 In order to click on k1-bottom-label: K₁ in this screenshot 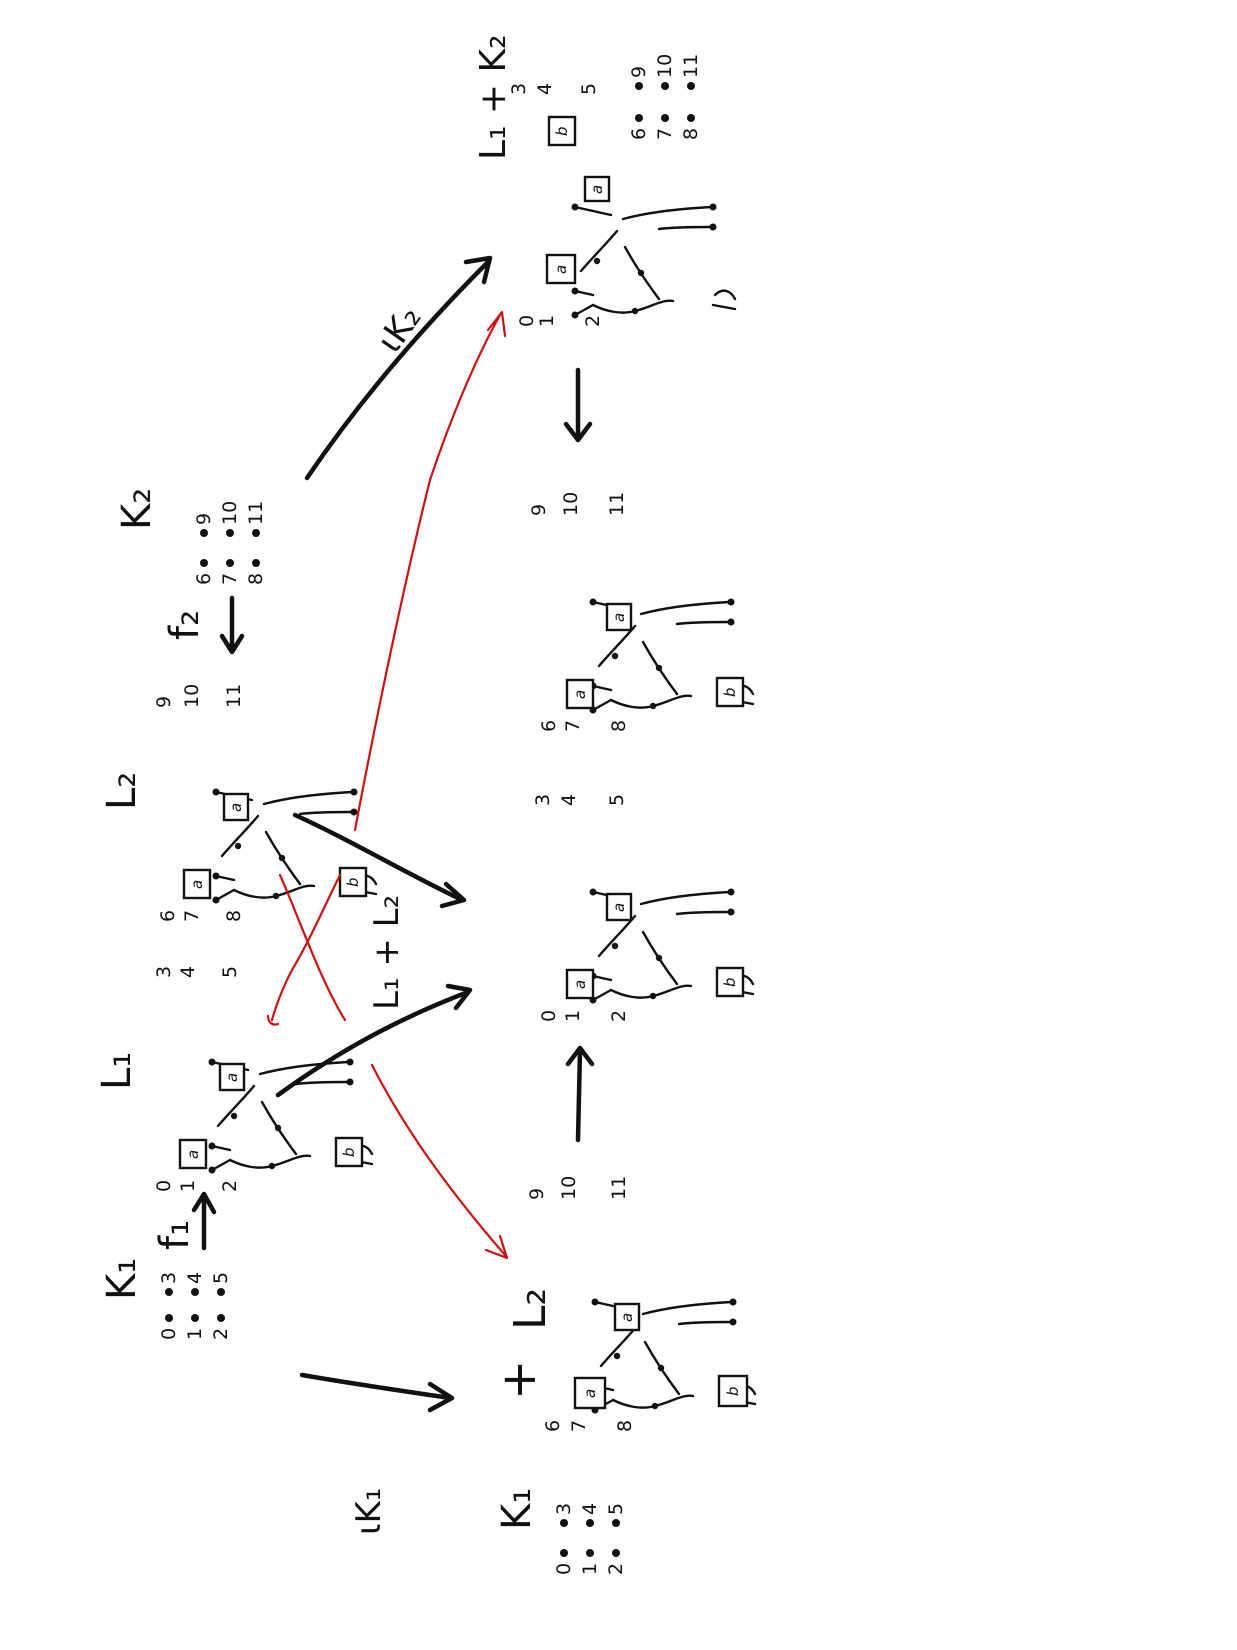, I will do `click(517, 1509)`.